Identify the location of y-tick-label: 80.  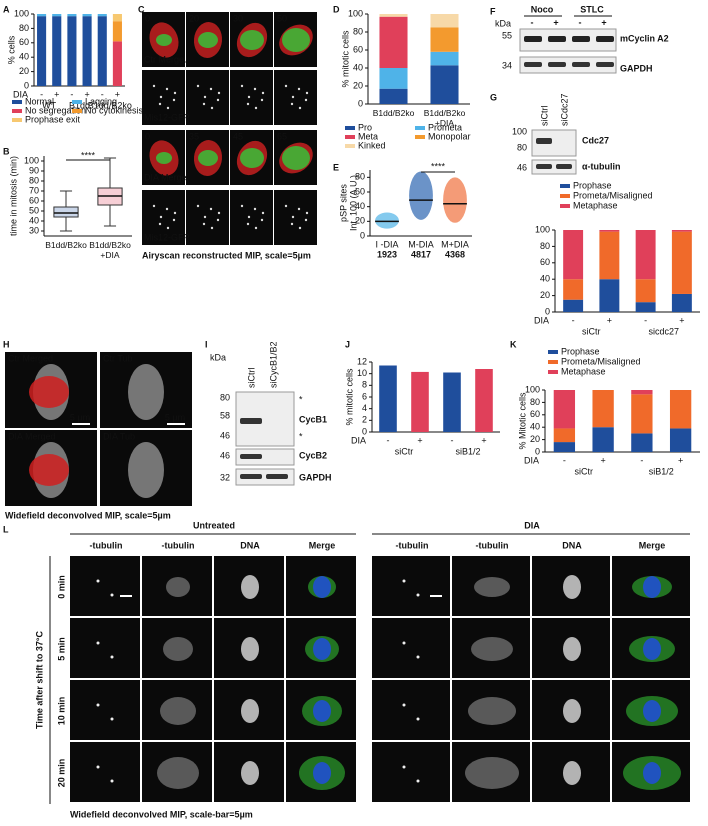
(24, 28).